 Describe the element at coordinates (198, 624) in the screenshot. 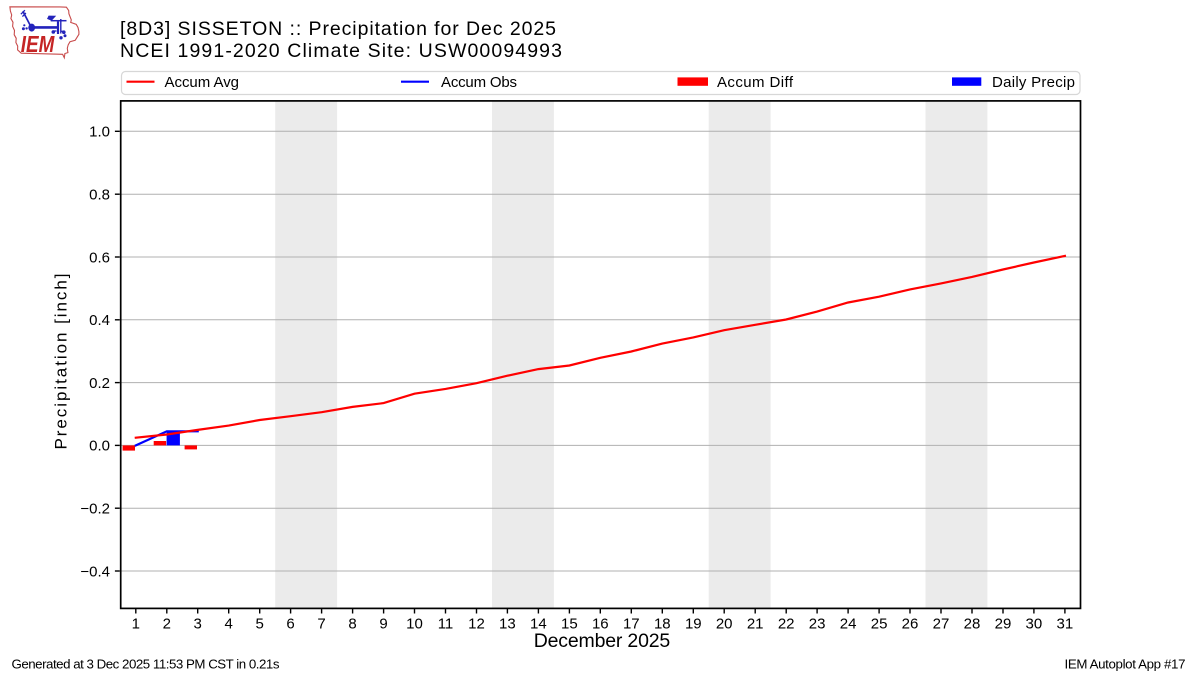

I see `svg-text: 3` at that location.